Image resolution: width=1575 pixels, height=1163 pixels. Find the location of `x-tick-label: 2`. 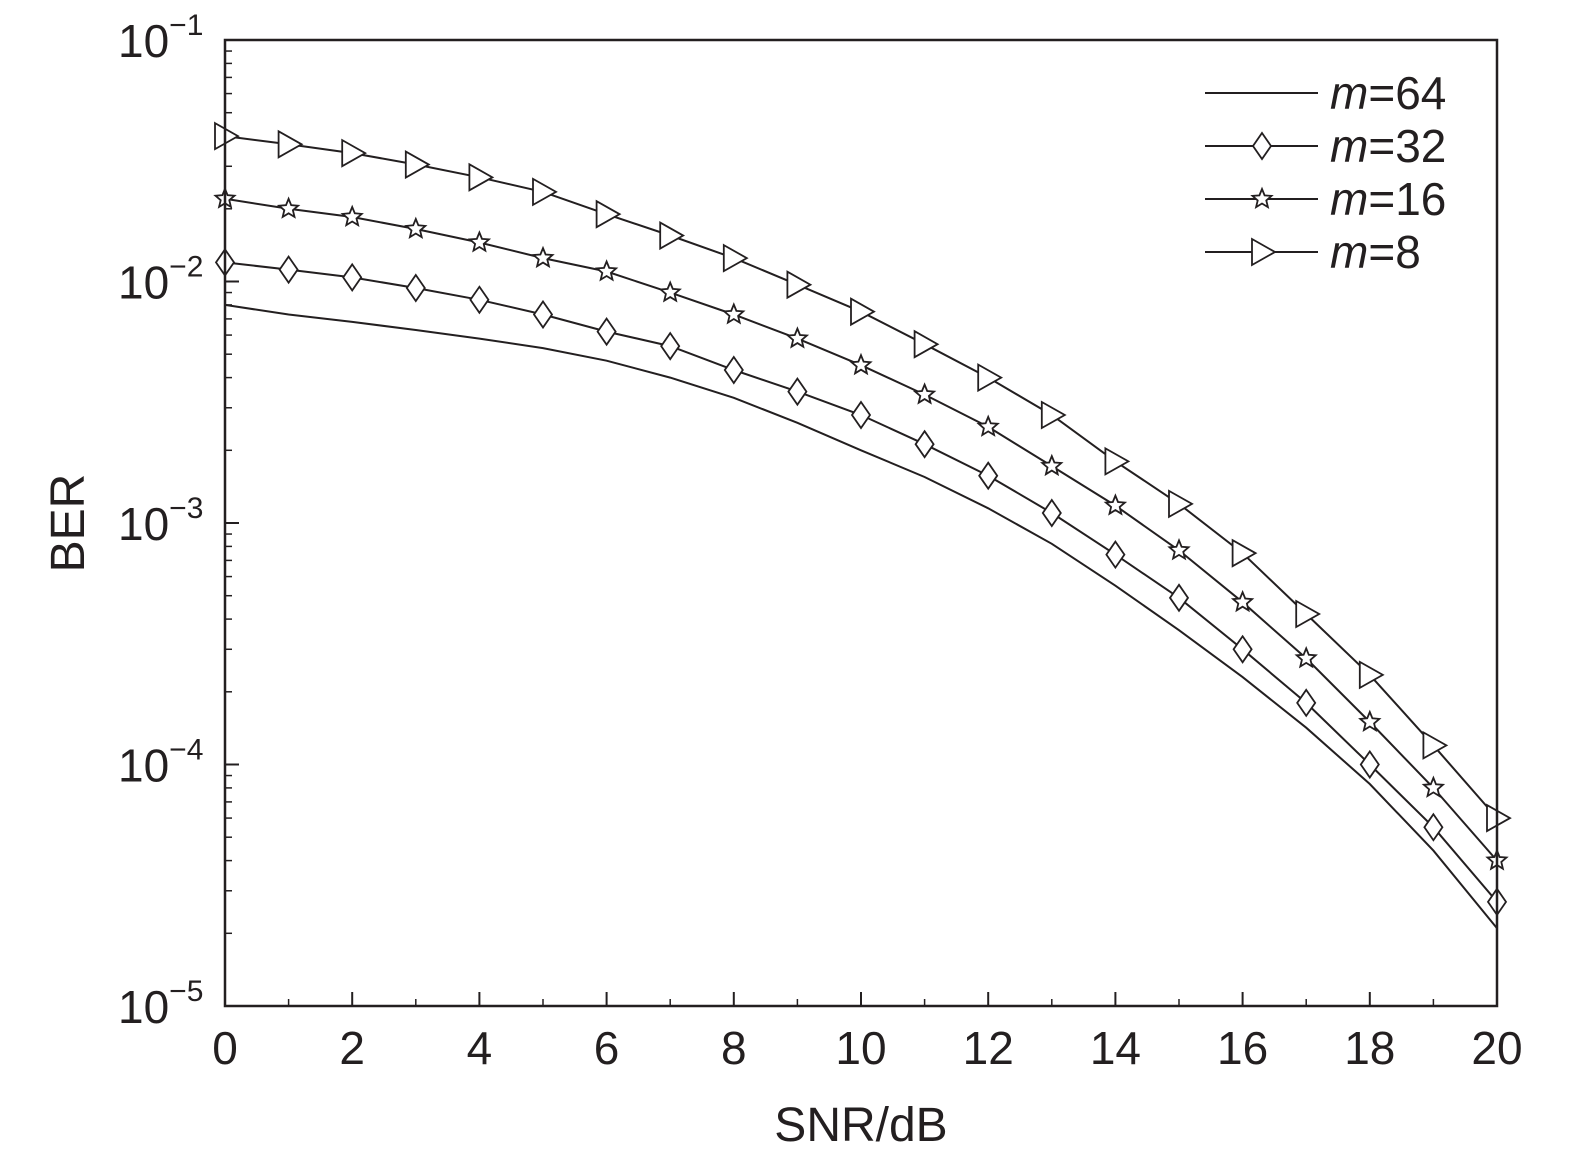

x-tick-label: 2 is located at coordinates (352, 1048).